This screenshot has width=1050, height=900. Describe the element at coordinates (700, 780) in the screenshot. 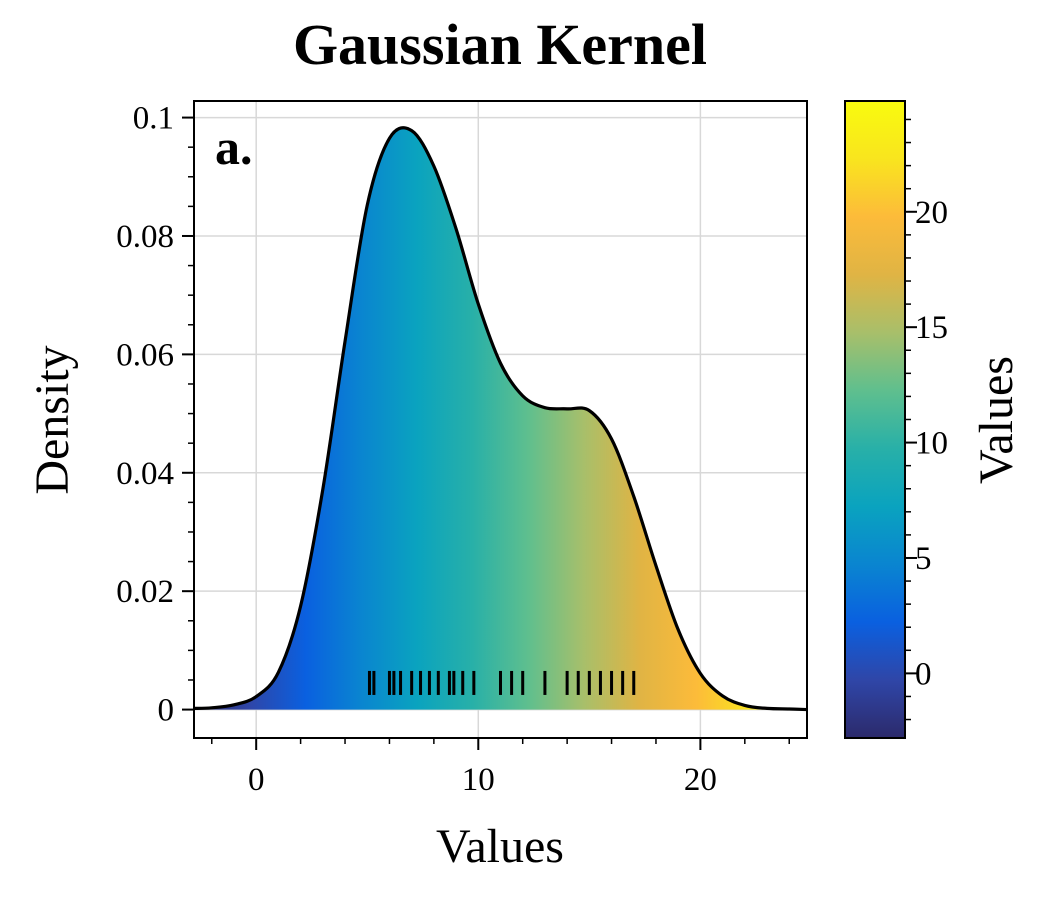

I see `x-tick-label: 20` at that location.